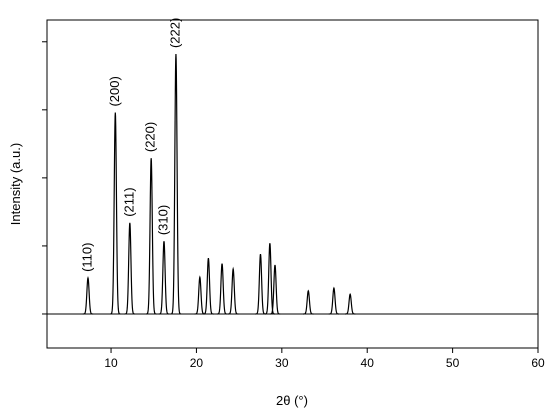 The image size is (550, 416). I want to click on x-tick-label: 40, so click(368, 363).